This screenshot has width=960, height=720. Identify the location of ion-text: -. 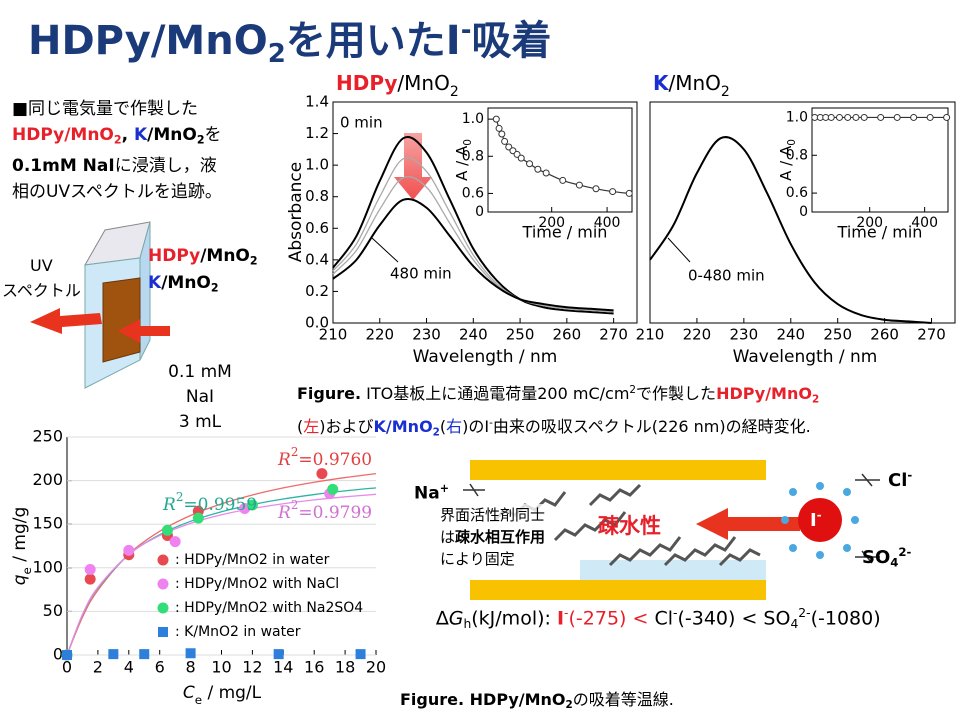
(819, 515).